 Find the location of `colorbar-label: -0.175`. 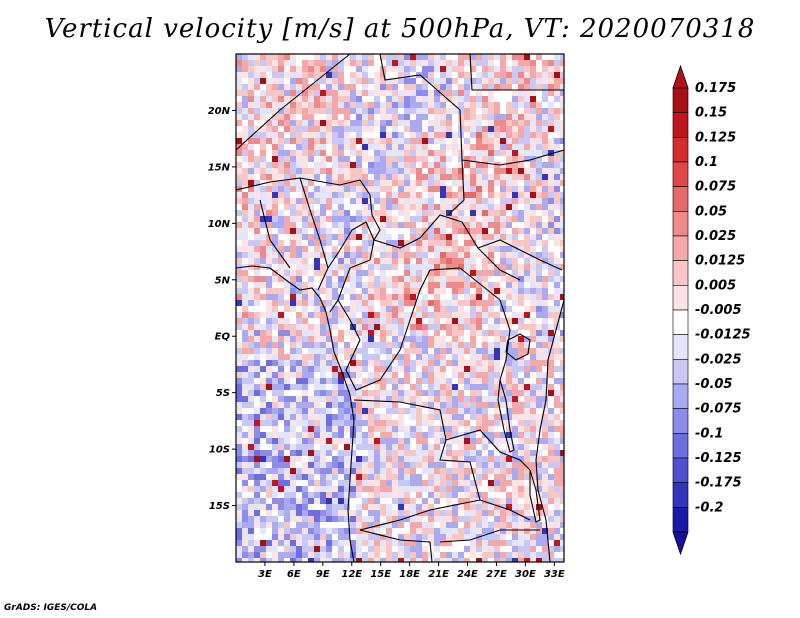

colorbar-label: -0.175 is located at coordinates (718, 483).